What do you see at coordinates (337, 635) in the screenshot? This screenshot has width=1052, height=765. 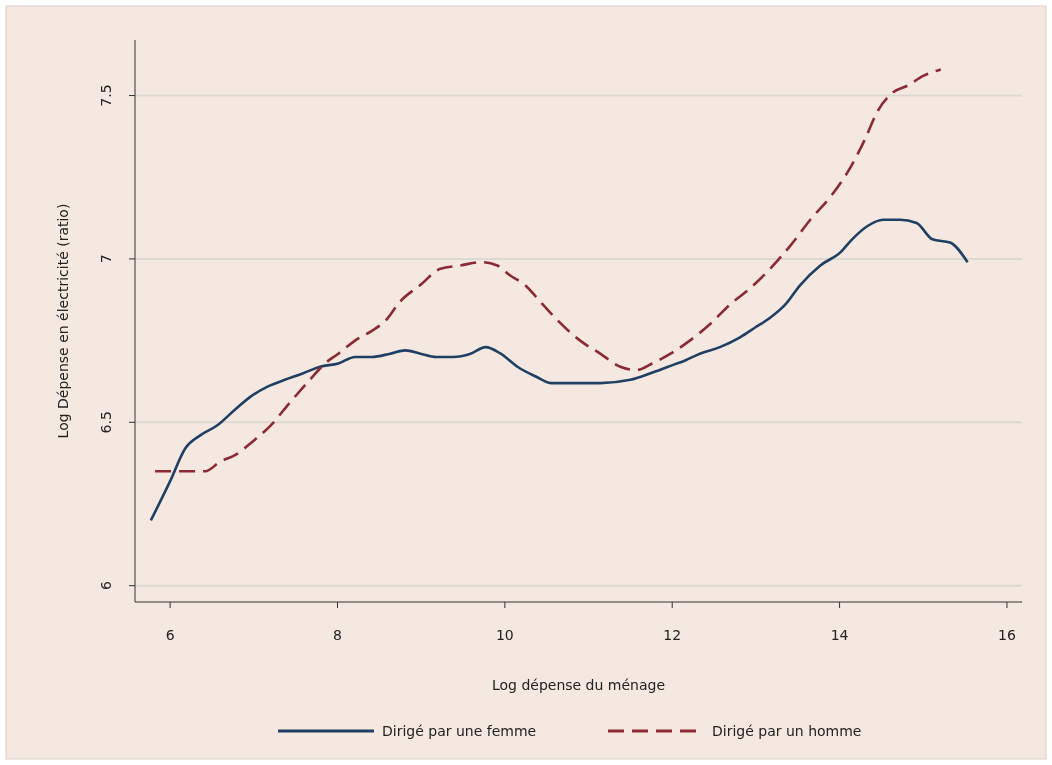 I see `x-tick-label: 8` at bounding box center [337, 635].